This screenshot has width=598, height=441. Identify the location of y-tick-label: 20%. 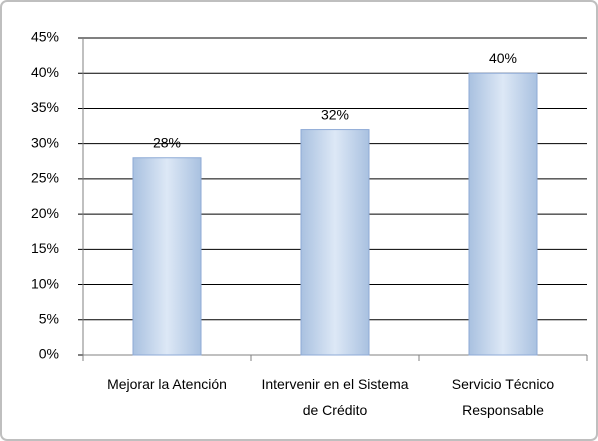
(45, 213).